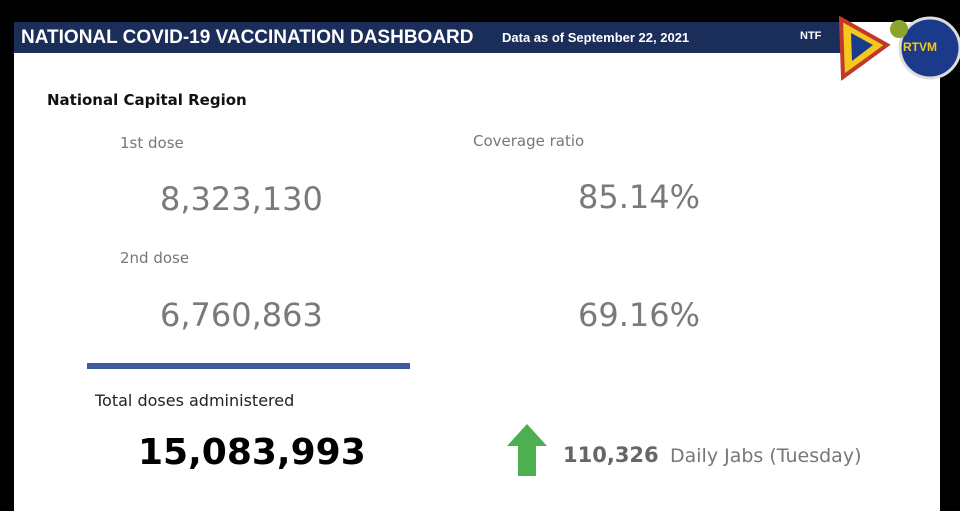  Describe the element at coordinates (639, 197) in the screenshot. I see `coverage-first: 85.14%` at that location.